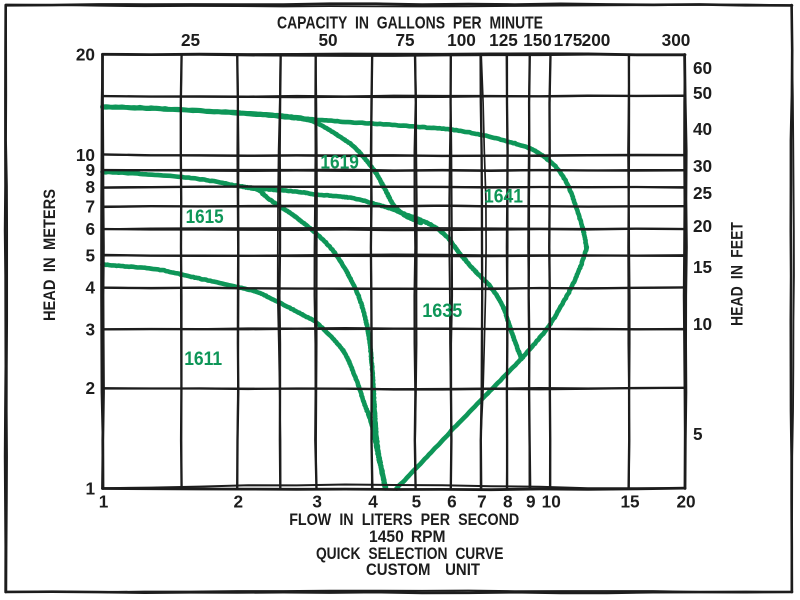 The image size is (800, 600). I want to click on svg-text: HEAD IN METERS, so click(49, 255).